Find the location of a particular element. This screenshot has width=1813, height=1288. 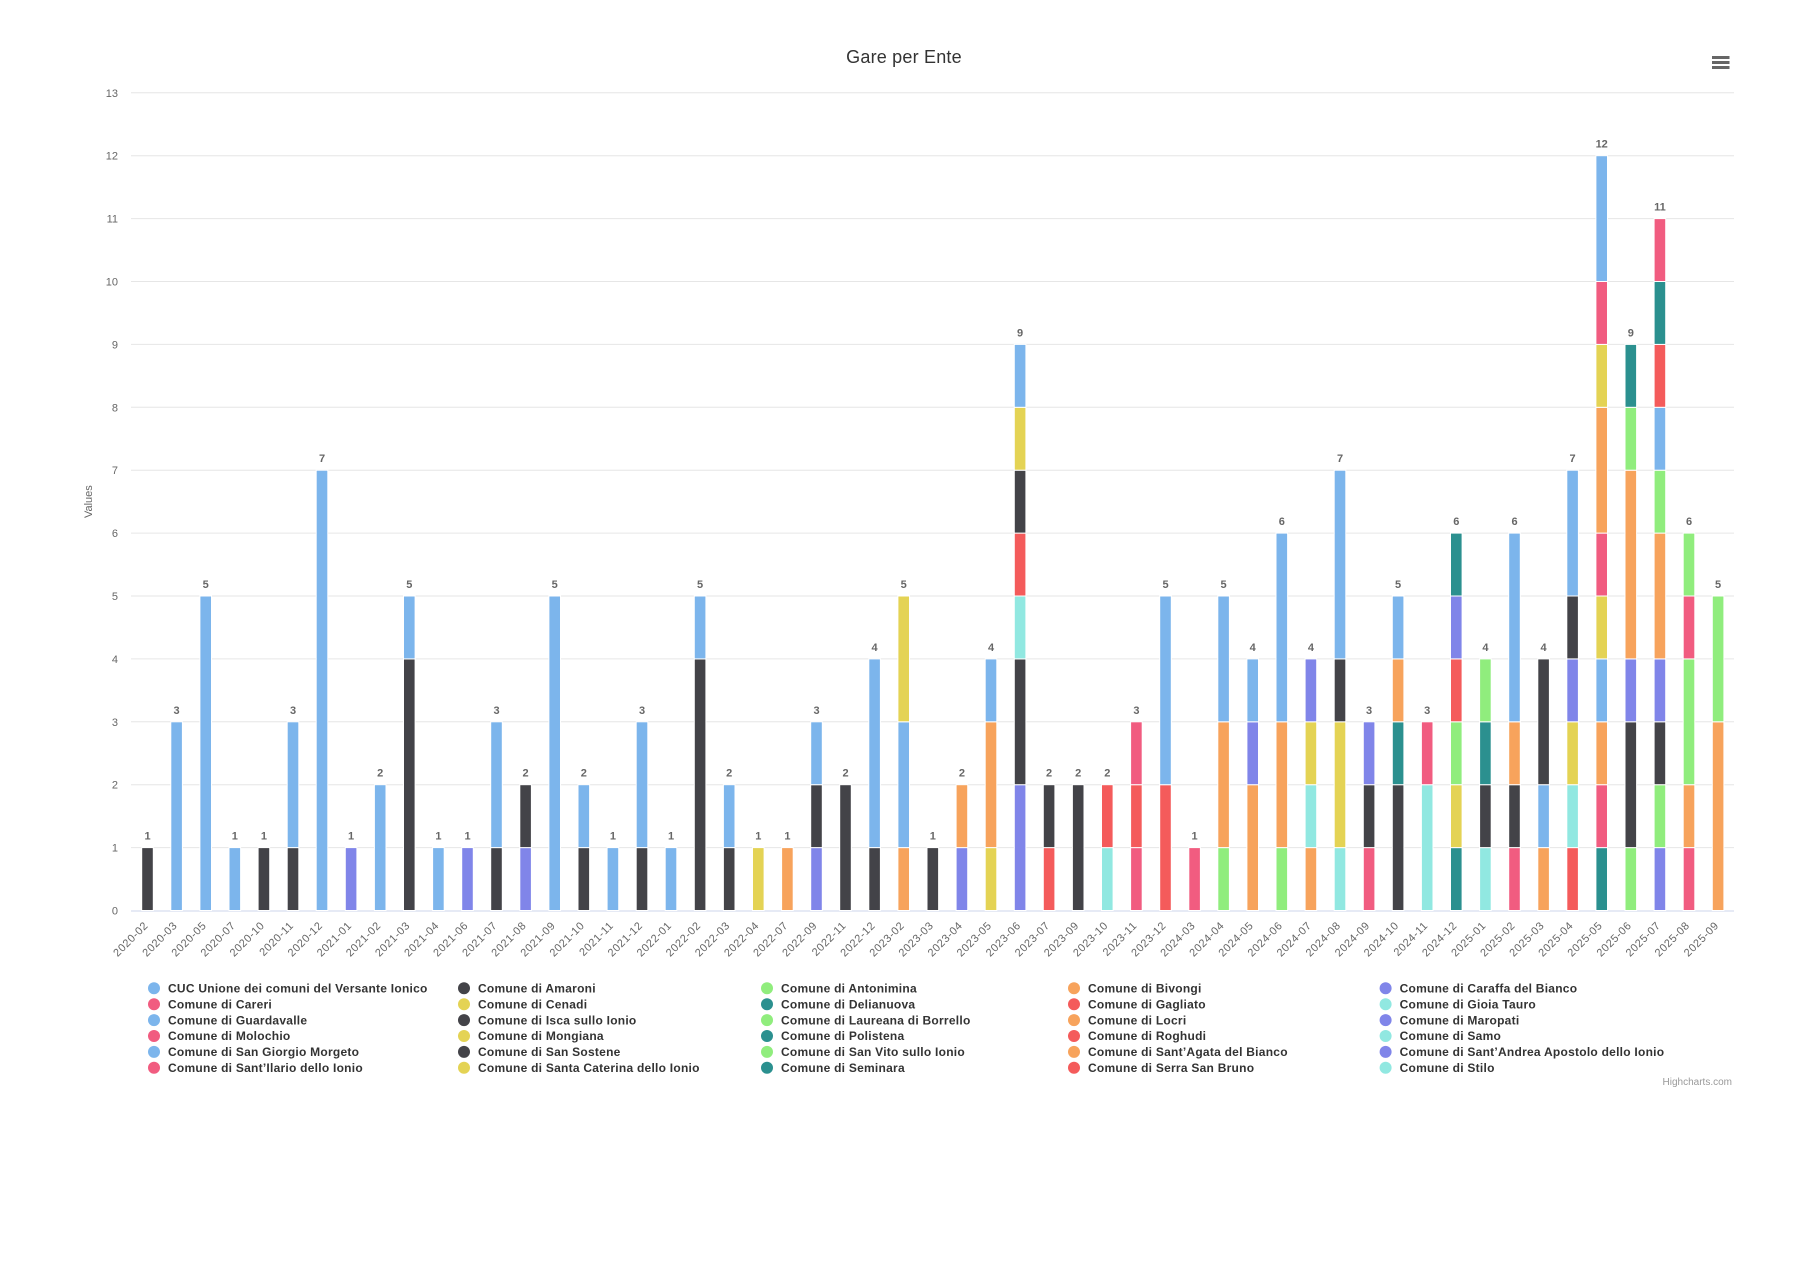

svg-text: Comune di Caraffa del Bianco is located at coordinates (1489, 989).